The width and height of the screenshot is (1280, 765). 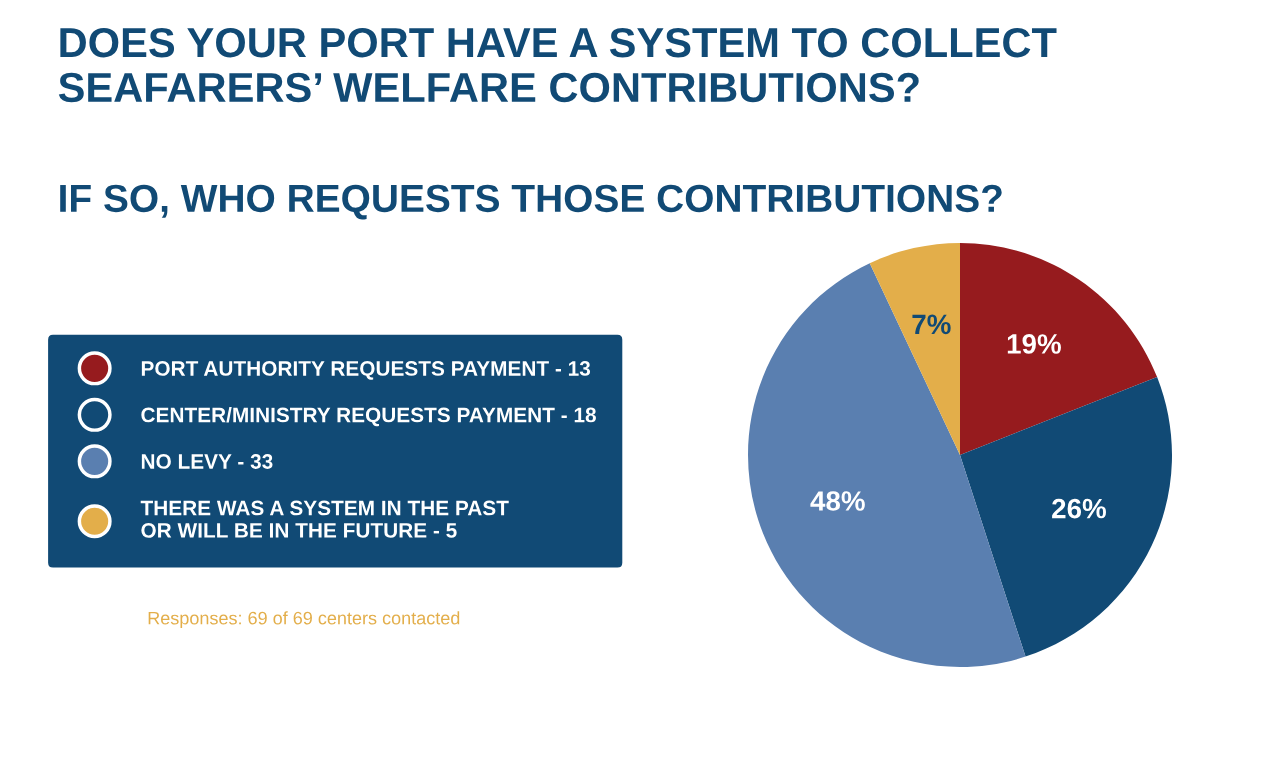 I want to click on legend-label: THERE WAS A SYSTEM IN THE PAST OR WILL BE IN THE FUTURE - 5, so click(x=324, y=519).